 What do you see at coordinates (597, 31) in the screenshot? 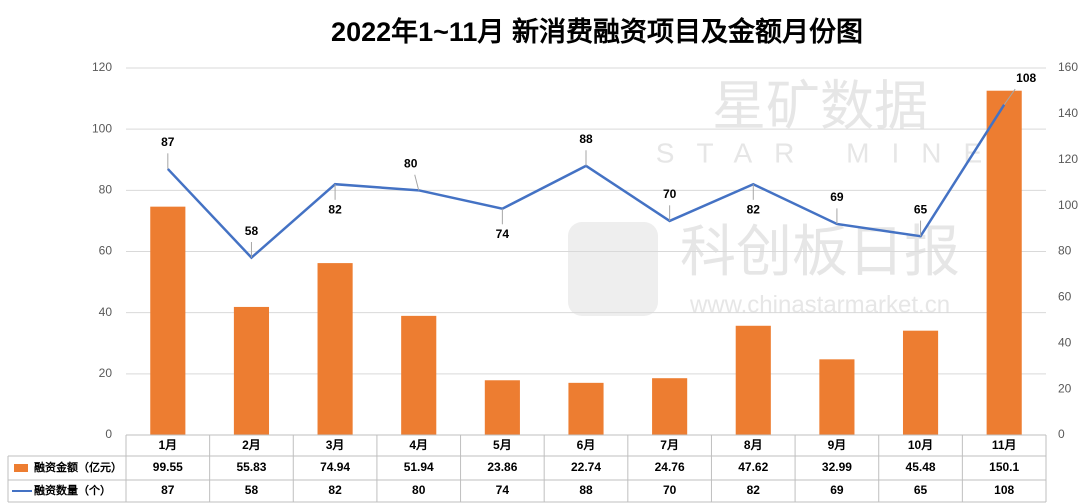
I see `chart-title: 2022年1~11月 新消费融资项目及金额月份图` at bounding box center [597, 31].